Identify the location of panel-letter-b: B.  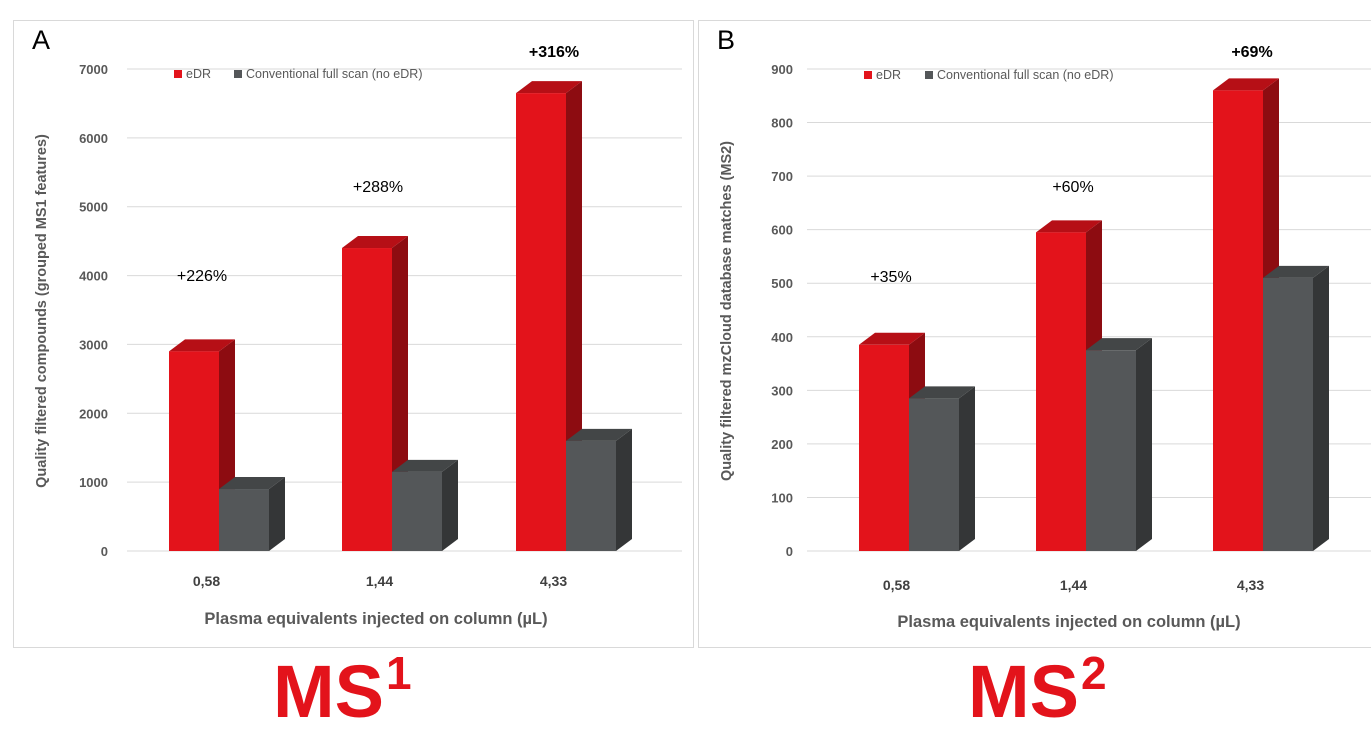
(726, 40).